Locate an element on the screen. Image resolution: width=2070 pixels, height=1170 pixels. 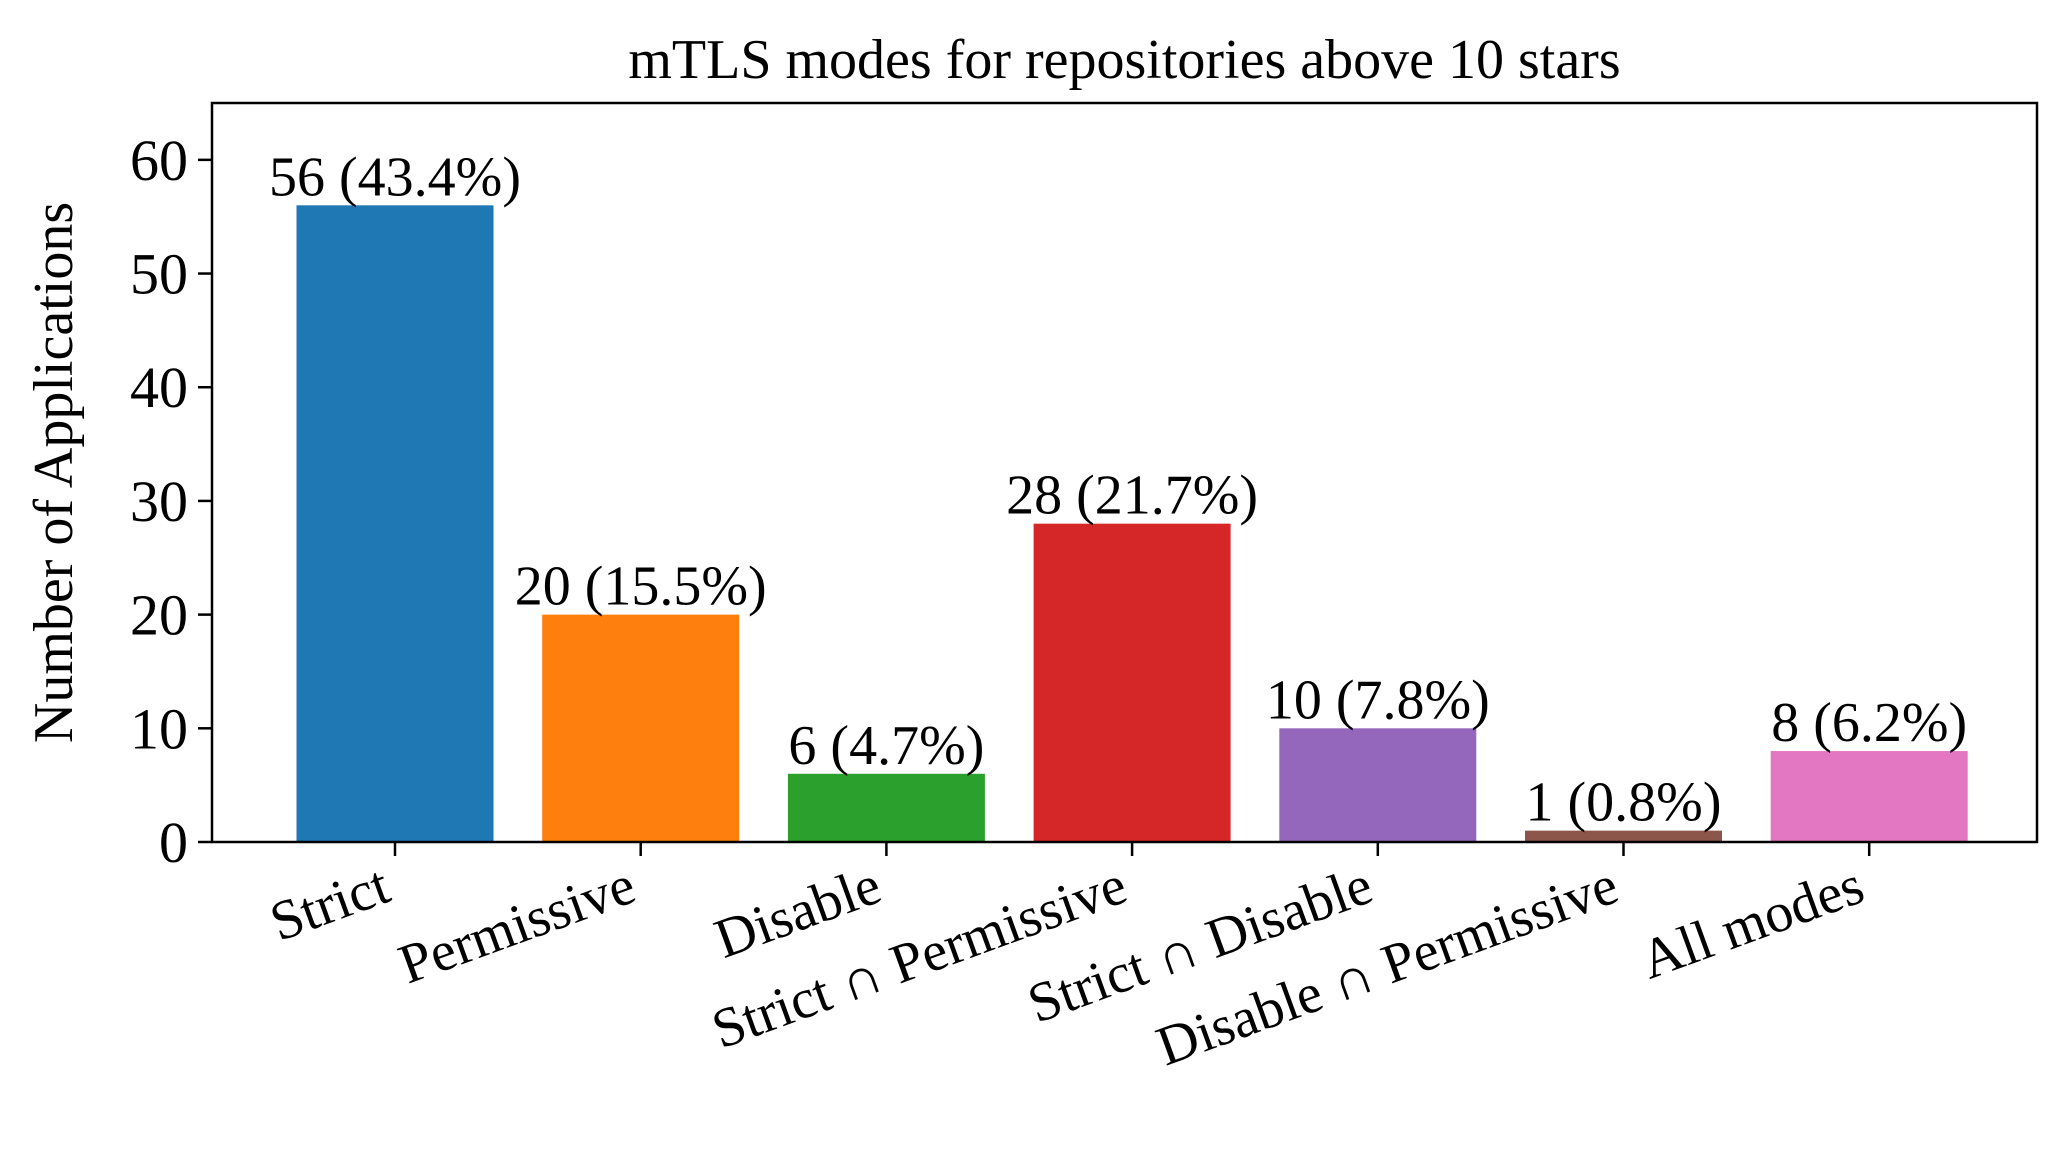
bar-strict-and-permissive is located at coordinates (1132, 682).